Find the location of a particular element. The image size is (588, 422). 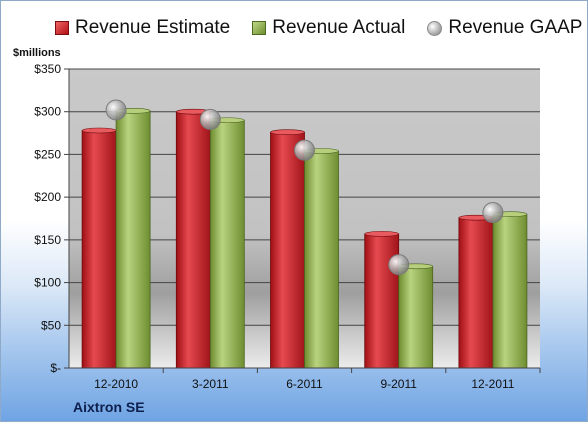

y-tick-label: $- is located at coordinates (55, 368).